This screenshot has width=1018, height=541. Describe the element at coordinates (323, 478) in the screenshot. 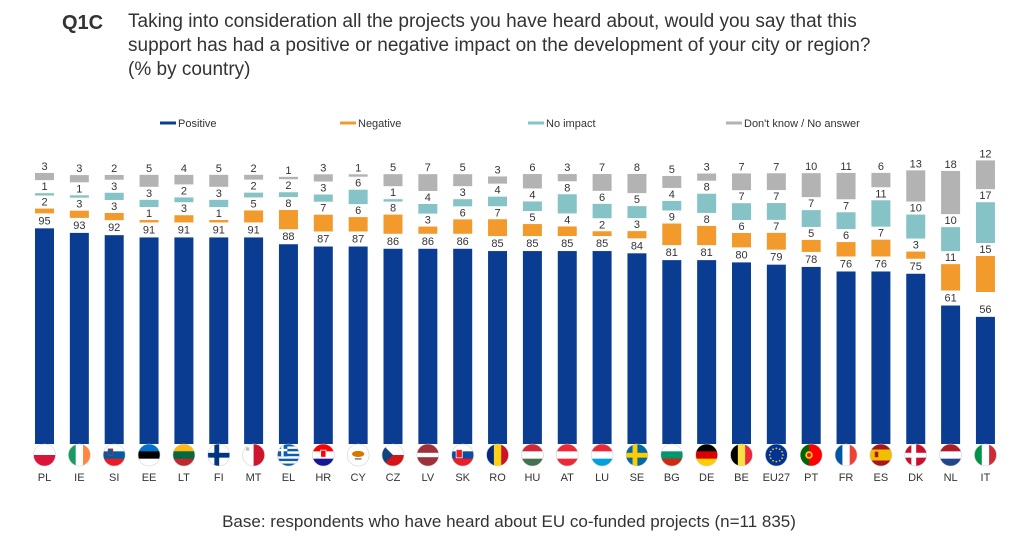

I see `country-label: HR` at that location.